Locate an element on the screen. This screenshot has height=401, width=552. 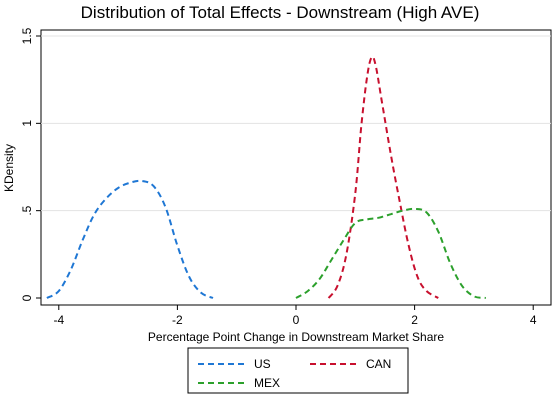
x-tick-label: 0 is located at coordinates (296, 320).